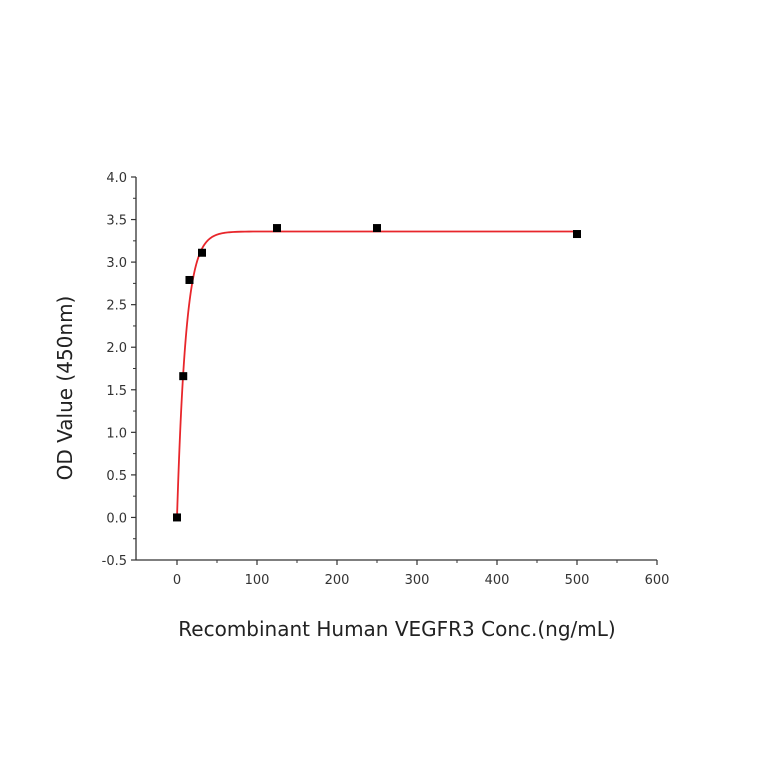 This screenshot has width=764, height=764. What do you see at coordinates (396, 629) in the screenshot?
I see `x-axis-title: Recombinant Human VEGFR3 Conc.(ng/mL)` at bounding box center [396, 629].